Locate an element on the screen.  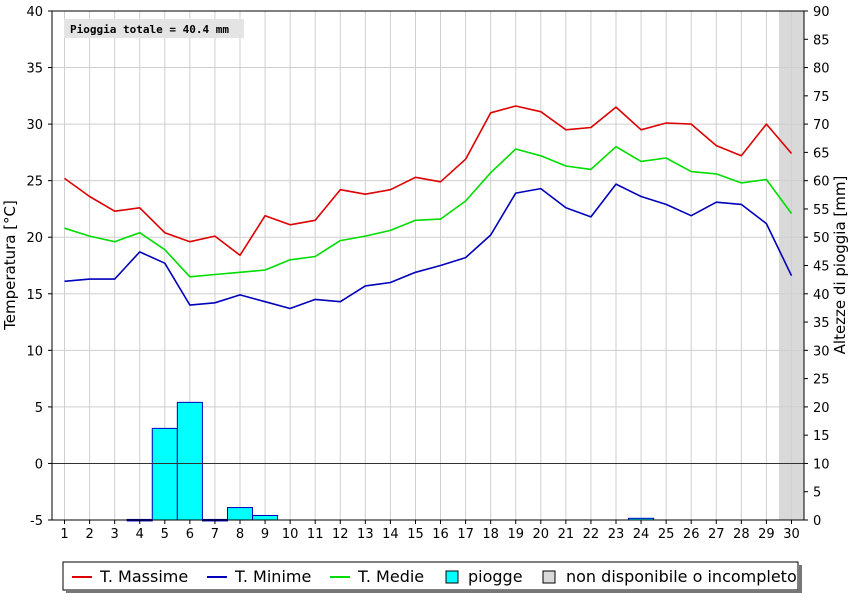
x-tick-label: 3 is located at coordinates (115, 534).